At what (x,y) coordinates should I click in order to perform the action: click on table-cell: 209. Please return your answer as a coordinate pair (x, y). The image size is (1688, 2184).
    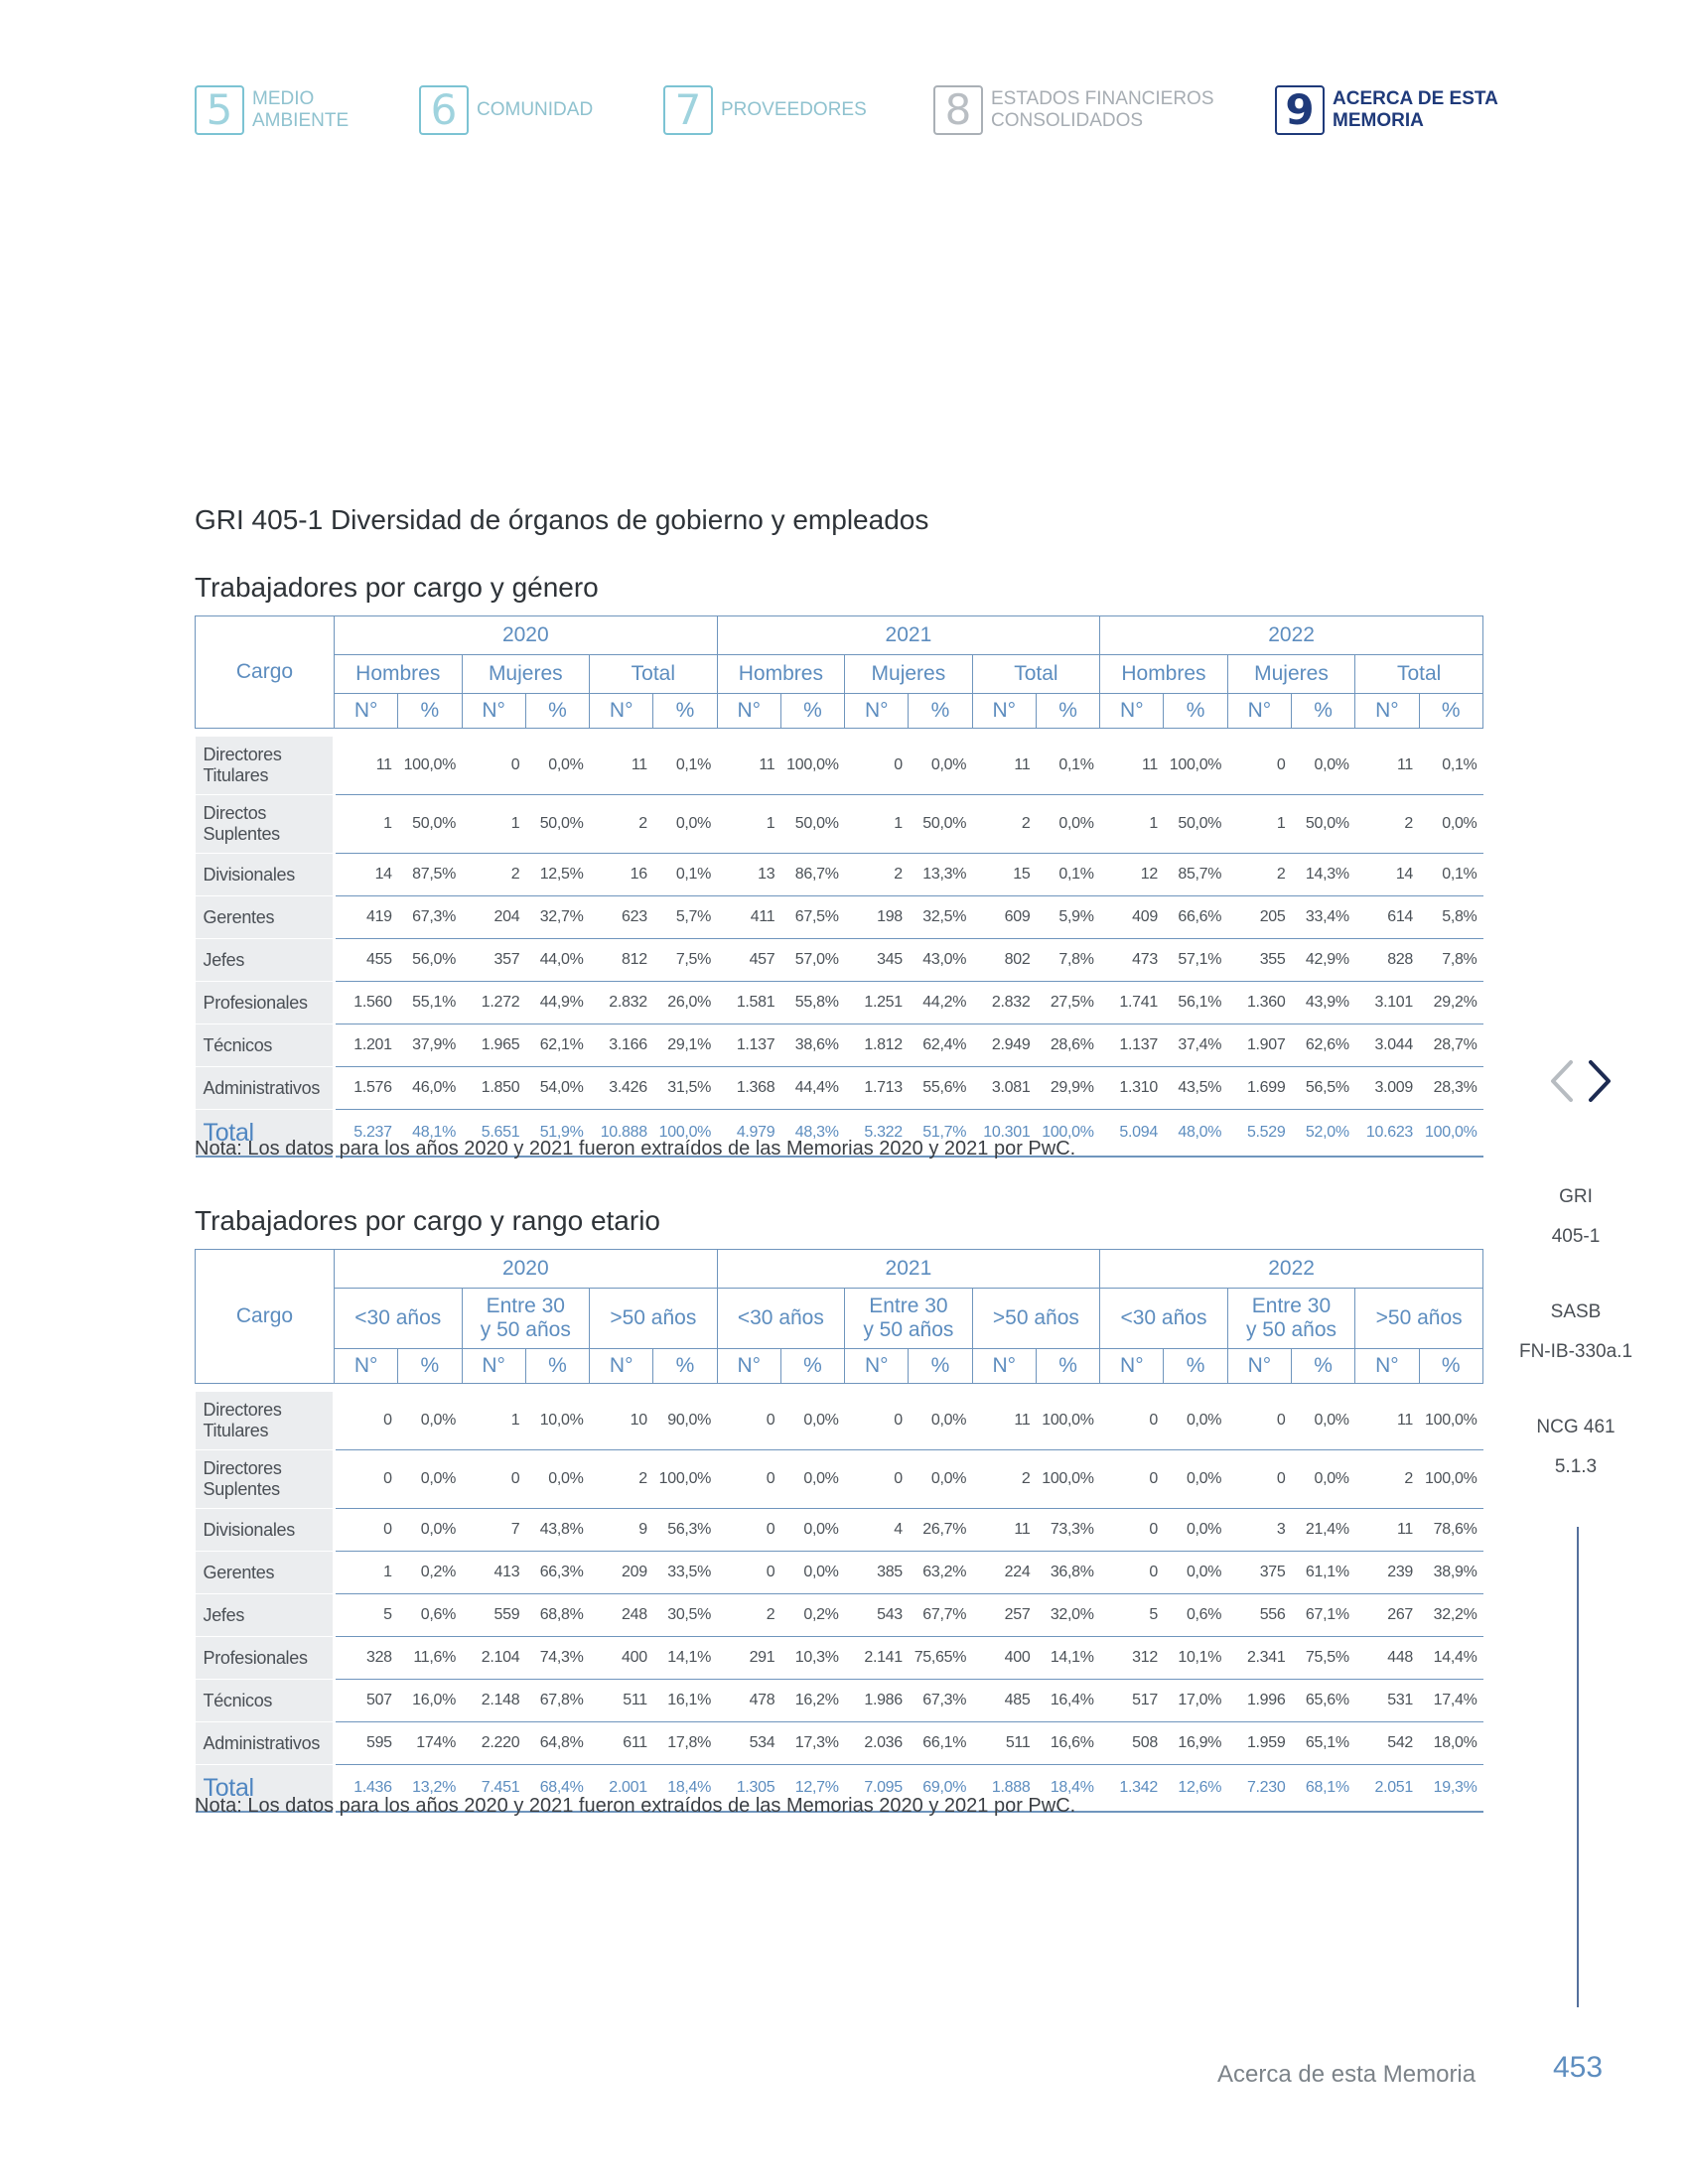
    Looking at the image, I should click on (621, 1572).